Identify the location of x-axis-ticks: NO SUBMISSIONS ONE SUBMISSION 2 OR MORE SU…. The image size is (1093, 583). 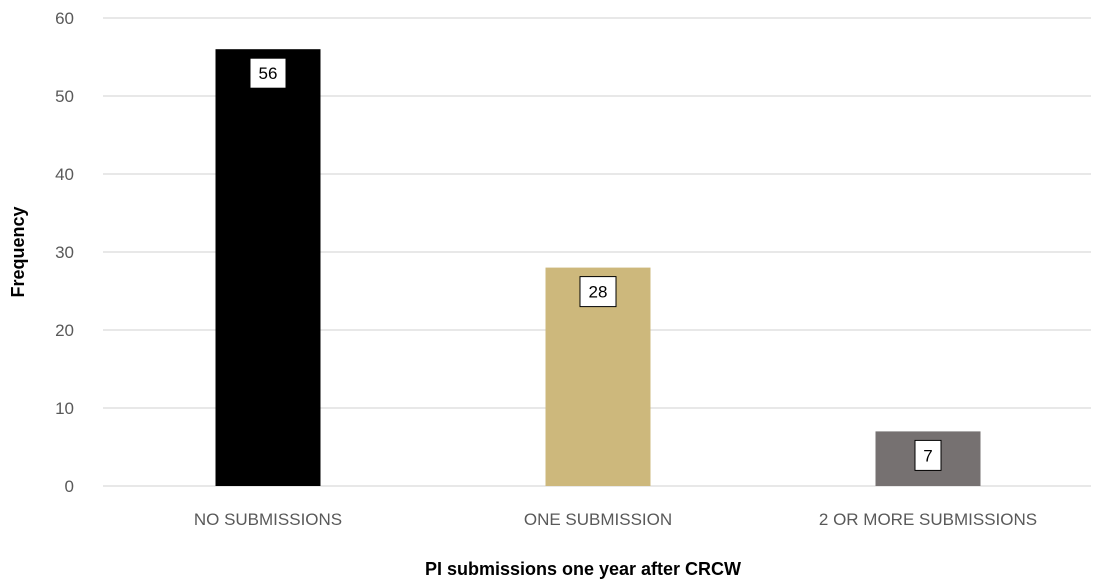
(615, 519).